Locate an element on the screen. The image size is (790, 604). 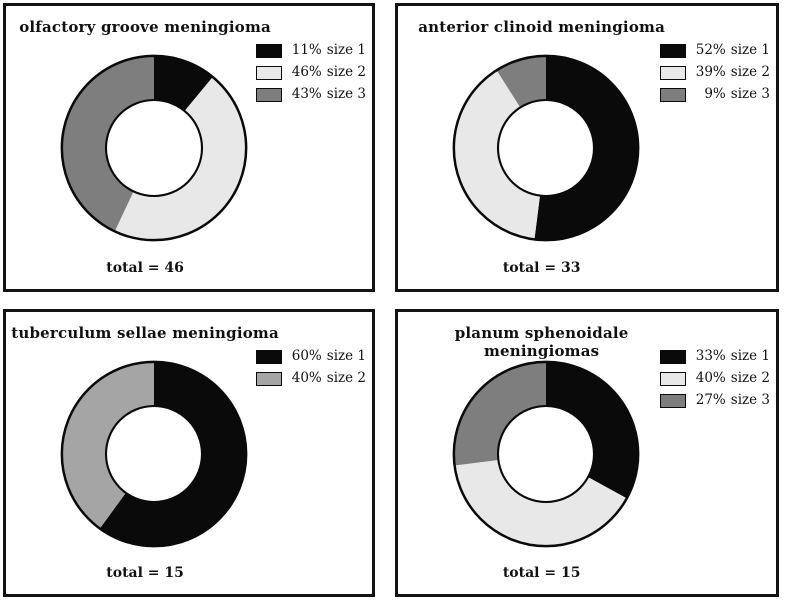
legend: 11% size 1 46% size 2 43% size 3 is located at coordinates (310, 72).